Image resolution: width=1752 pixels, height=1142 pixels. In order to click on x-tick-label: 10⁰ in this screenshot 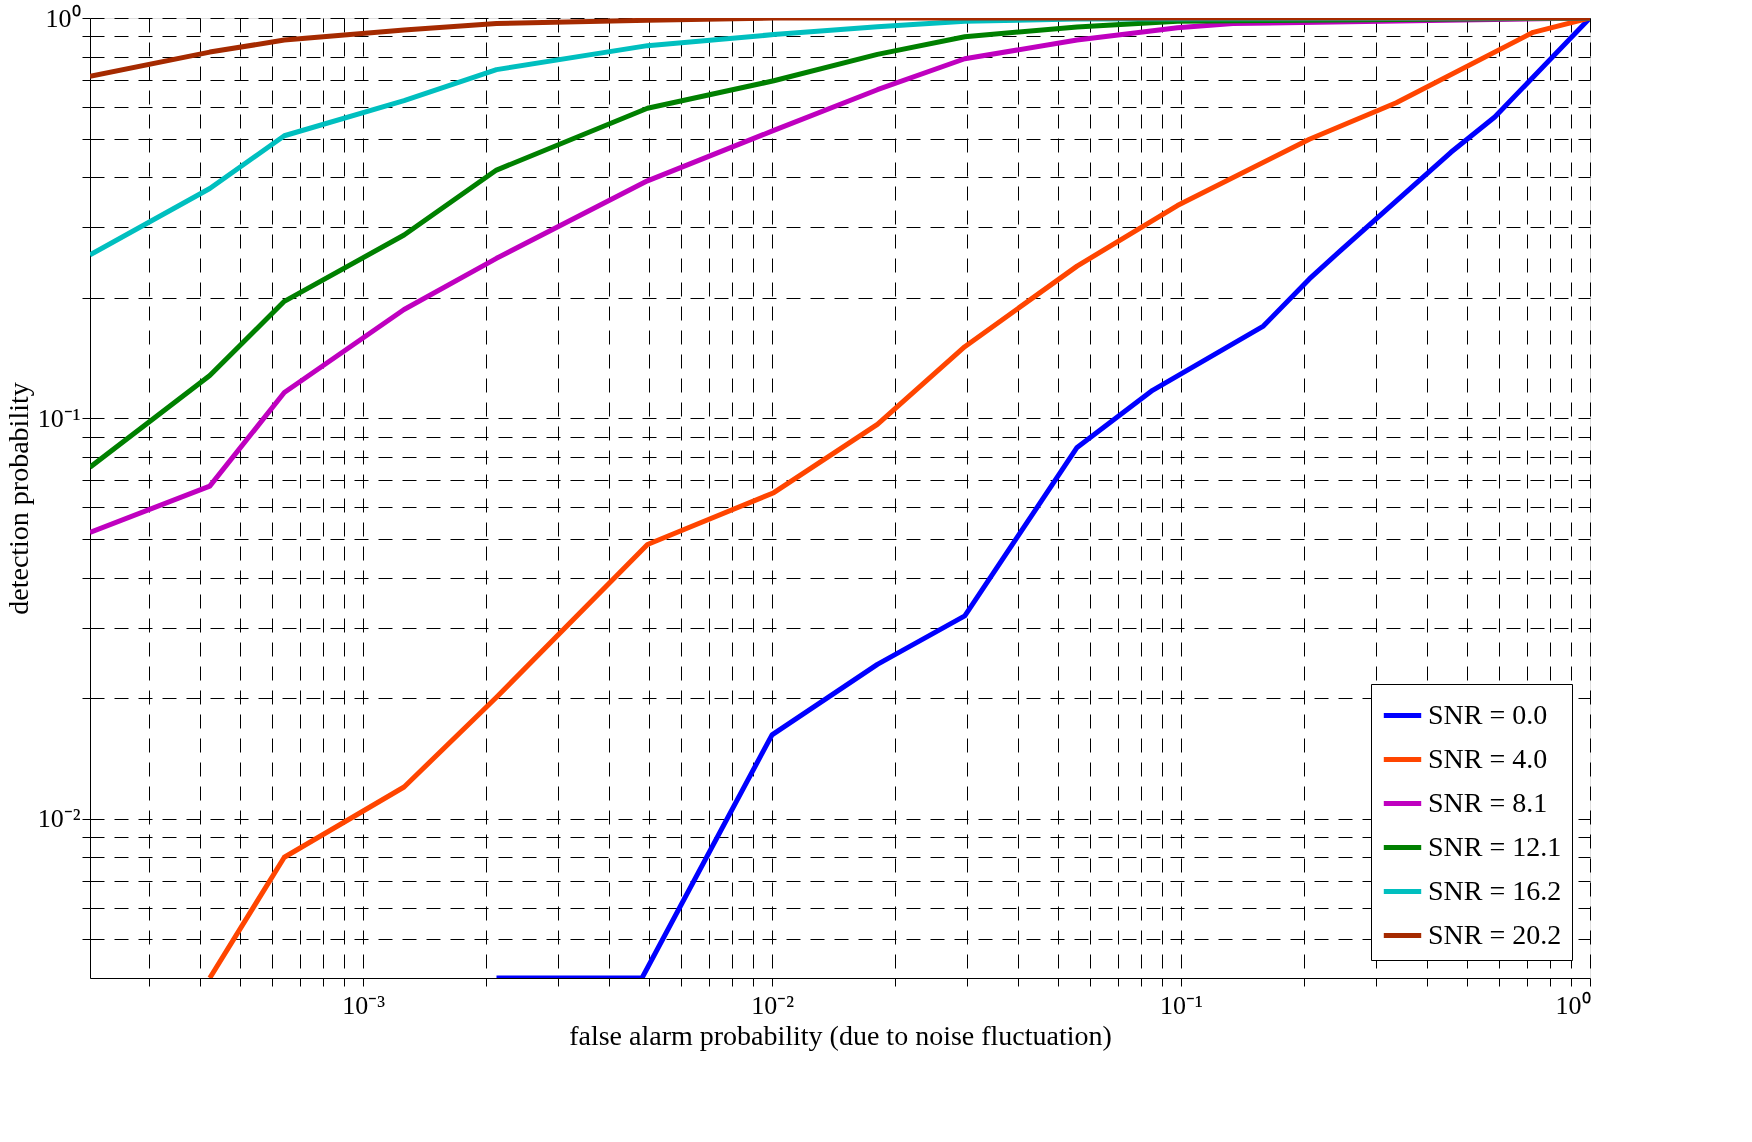, I will do `click(1573, 1005)`.